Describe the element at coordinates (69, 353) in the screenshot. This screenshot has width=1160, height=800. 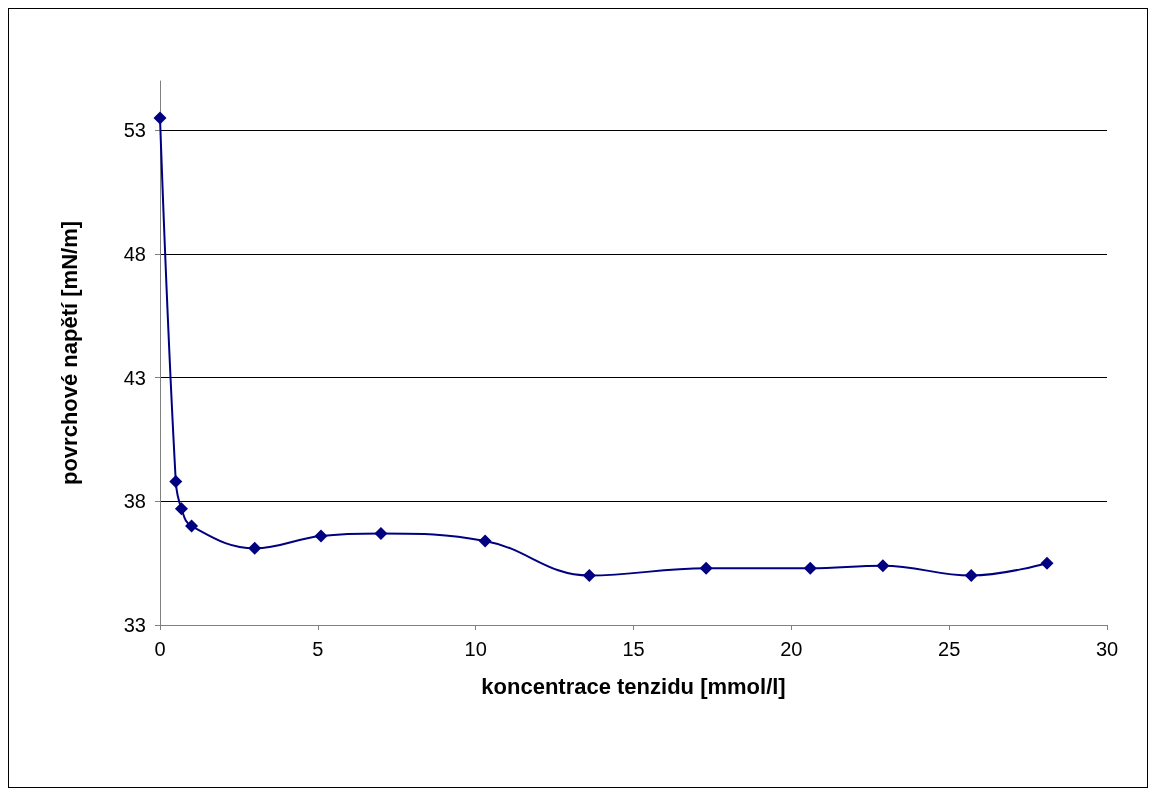
I see `y-axis-title: povrchové napětí [mN/m]` at that location.